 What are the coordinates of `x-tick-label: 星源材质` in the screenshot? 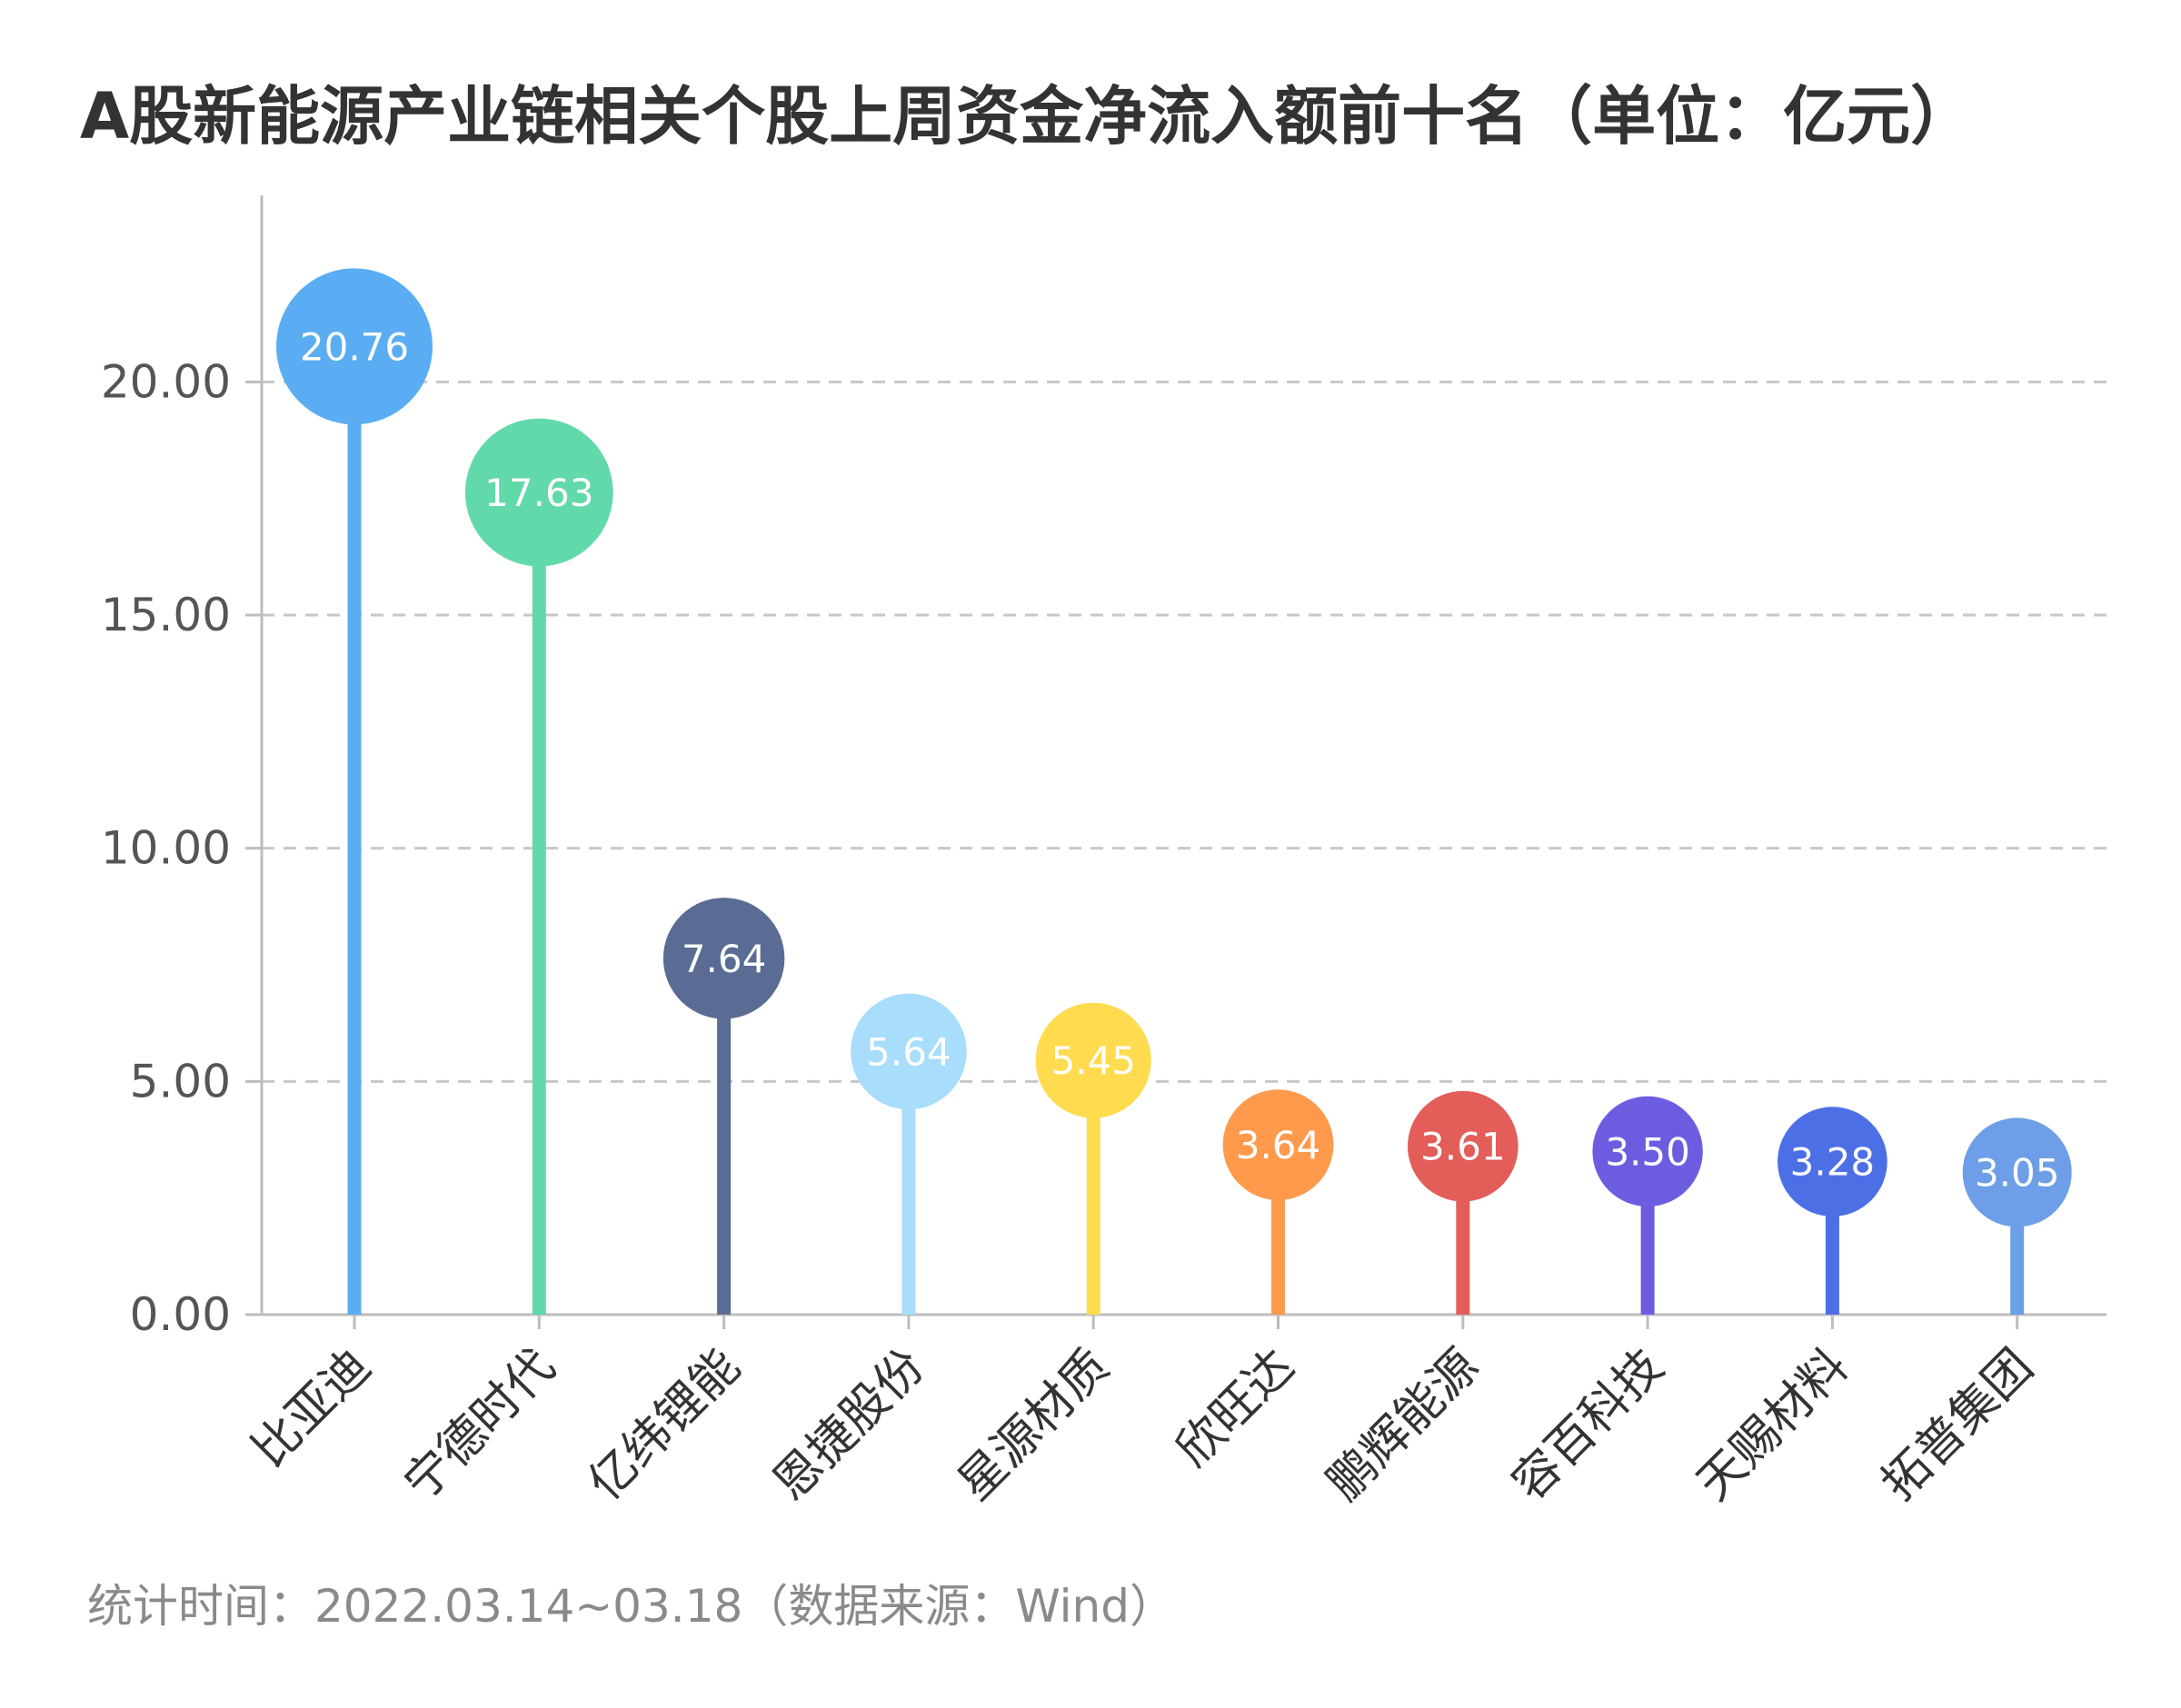 It's located at (1034, 1425).